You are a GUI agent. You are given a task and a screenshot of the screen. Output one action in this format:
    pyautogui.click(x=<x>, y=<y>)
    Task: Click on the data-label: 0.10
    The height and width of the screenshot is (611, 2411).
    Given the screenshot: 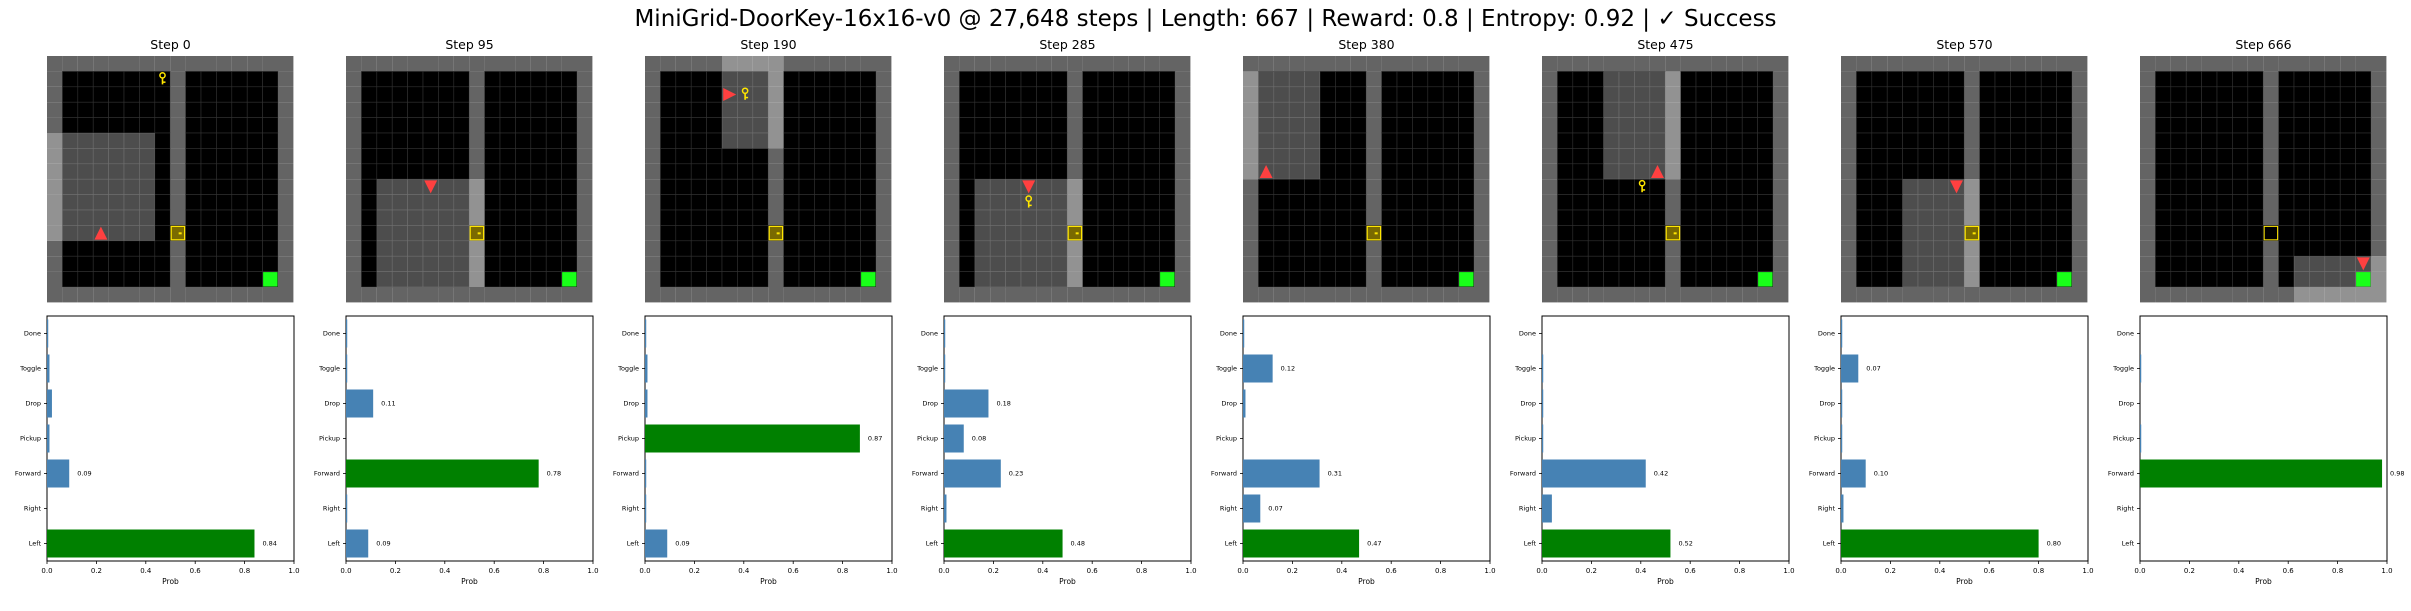 What is the action you would take?
    pyautogui.click(x=1881, y=474)
    